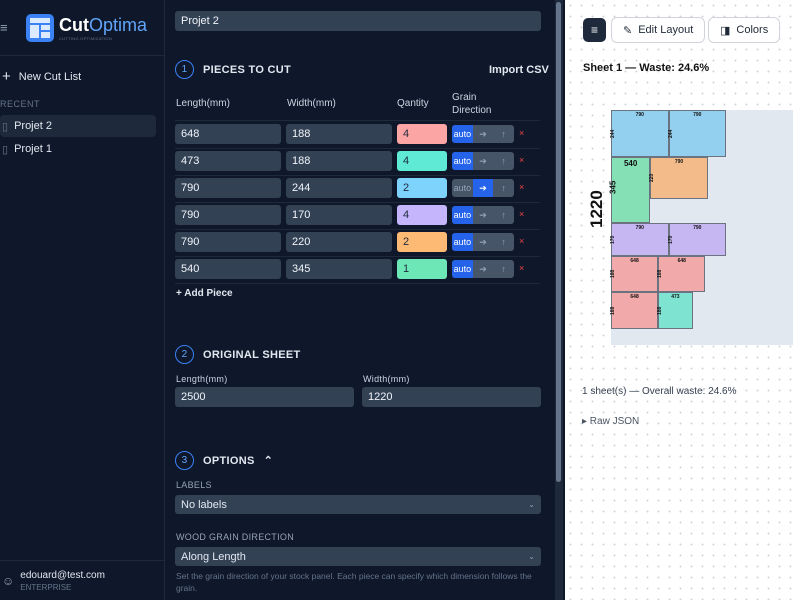 The image size is (800, 600). I want to click on chevron-down-icon: ⌄, so click(531, 504).